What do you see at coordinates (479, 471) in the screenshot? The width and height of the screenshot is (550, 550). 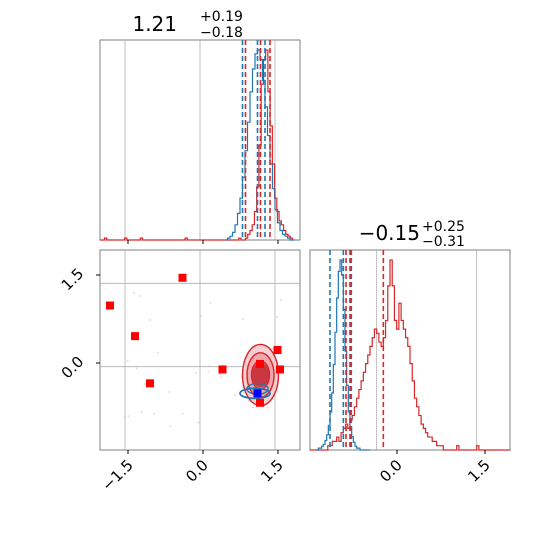 I see `hist-param-2-xtick-label-1.5: 1.5` at bounding box center [479, 471].